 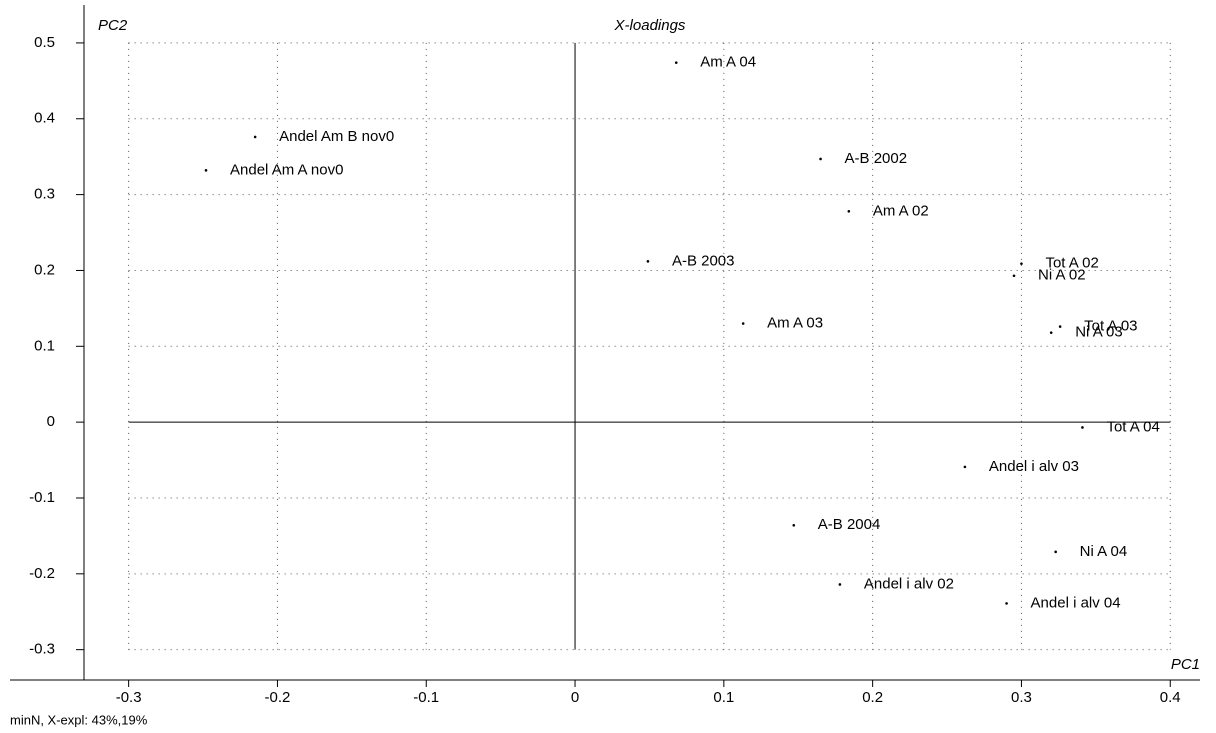 I want to click on y-tick-label: -0.3, so click(x=42, y=649).